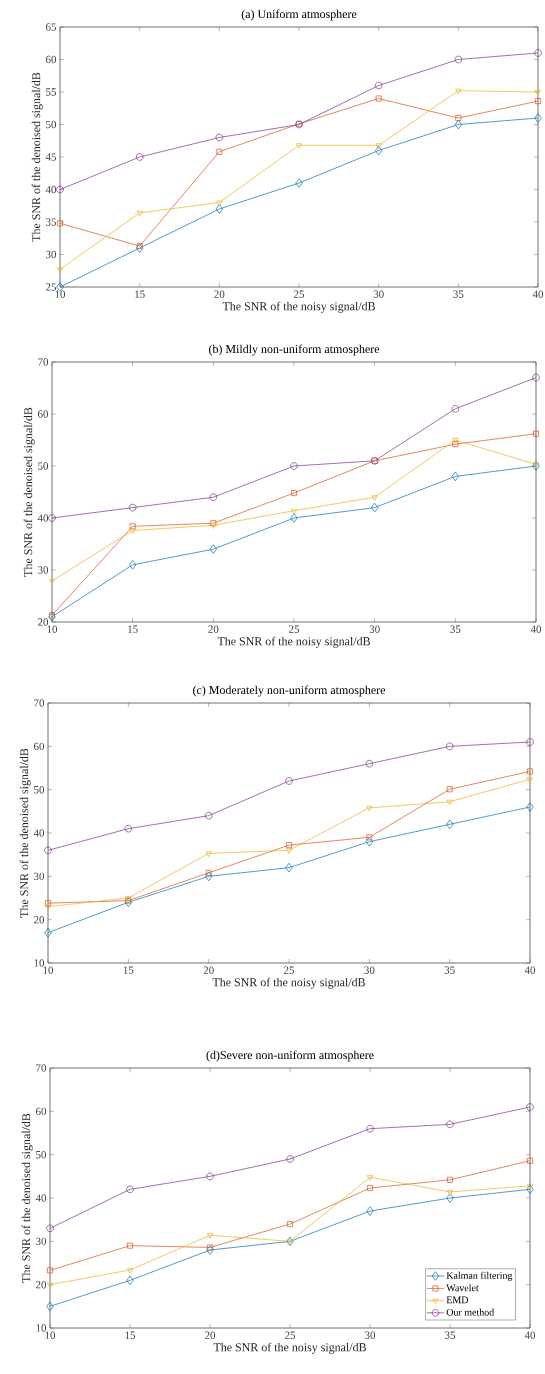 This screenshot has width=545, height=1374. What do you see at coordinates (479, 1276) in the screenshot?
I see `legend-label: Kalman filtering` at bounding box center [479, 1276].